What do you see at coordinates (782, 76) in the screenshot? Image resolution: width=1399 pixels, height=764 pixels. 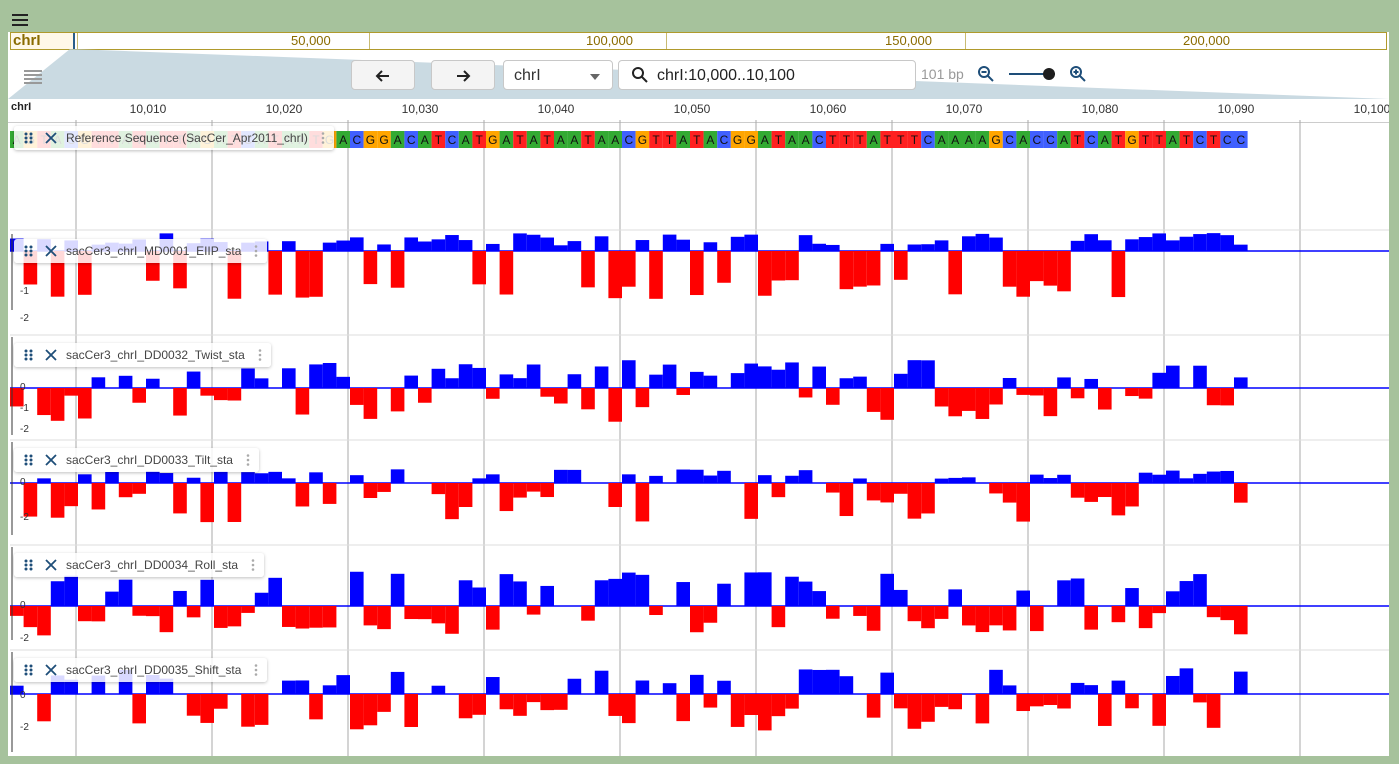 I see `location-input` at bounding box center [782, 76].